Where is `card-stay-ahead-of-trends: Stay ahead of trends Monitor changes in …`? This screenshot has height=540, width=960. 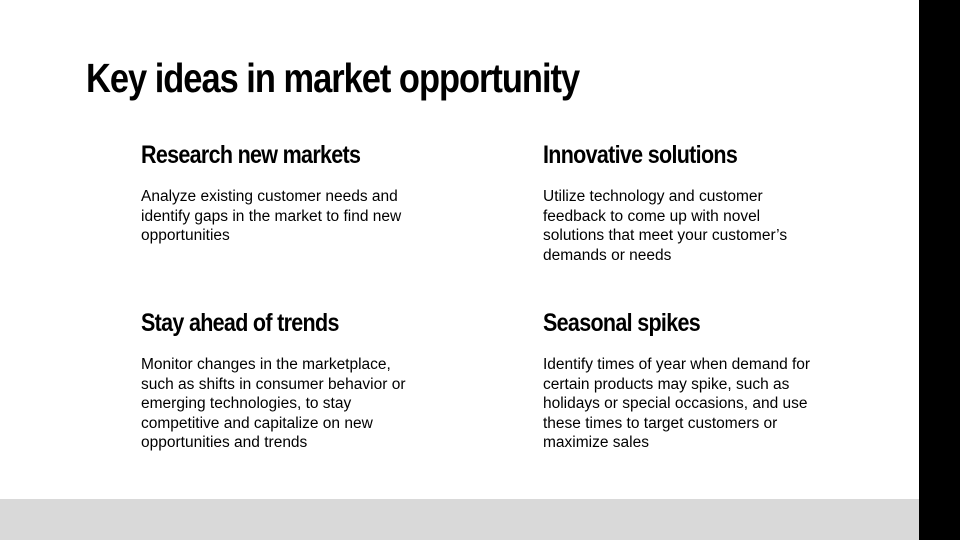
card-stay-ahead-of-trends: Stay ahead of trends Monitor changes in … is located at coordinates (286, 380).